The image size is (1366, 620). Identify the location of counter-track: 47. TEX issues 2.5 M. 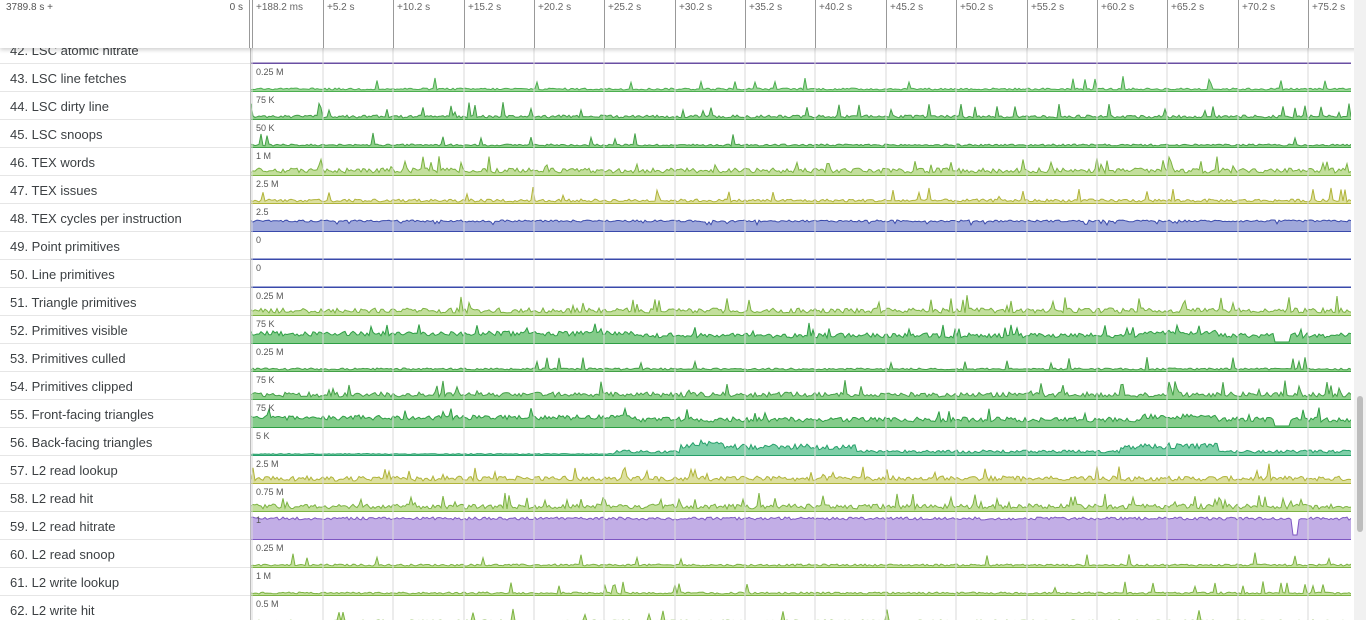
(677, 191).